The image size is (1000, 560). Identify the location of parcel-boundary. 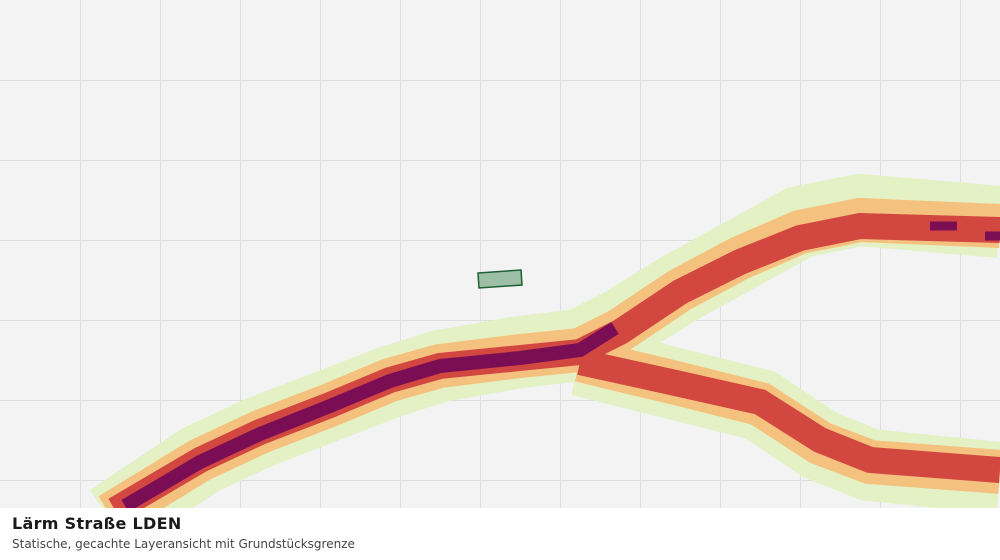
(500, 279).